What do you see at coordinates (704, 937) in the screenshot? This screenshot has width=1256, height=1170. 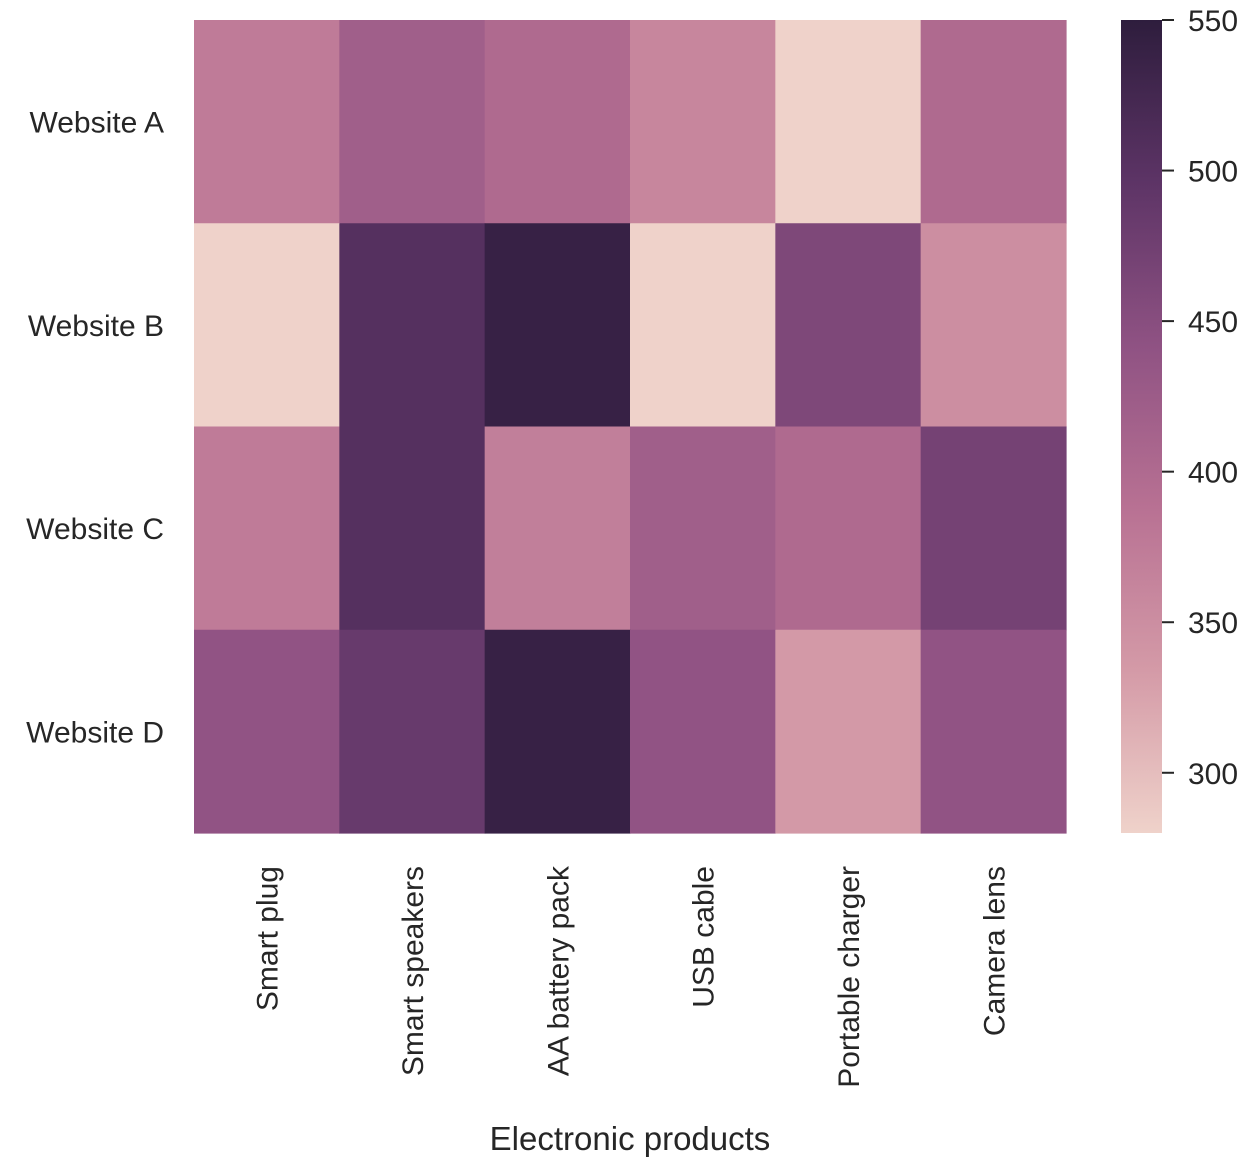 I see `x-tick-usb-cable: USB cable` at bounding box center [704, 937].